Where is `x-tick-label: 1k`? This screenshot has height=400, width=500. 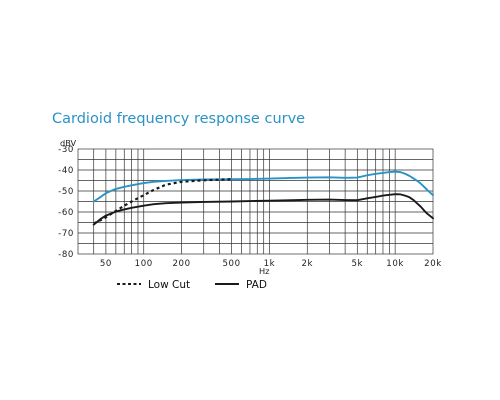 x-tick-label: 1k is located at coordinates (270, 264).